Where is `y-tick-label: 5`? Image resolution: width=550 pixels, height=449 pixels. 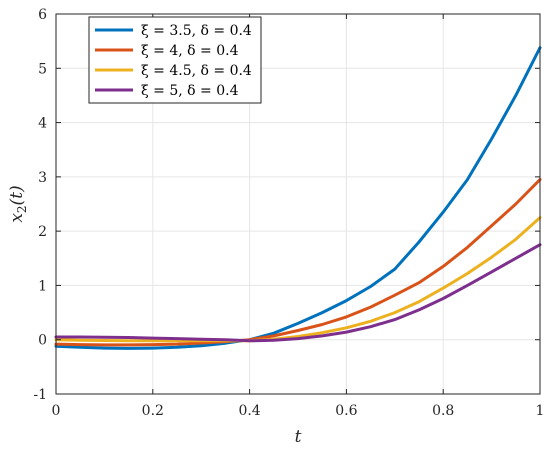 y-tick-label: 5 is located at coordinates (42, 69).